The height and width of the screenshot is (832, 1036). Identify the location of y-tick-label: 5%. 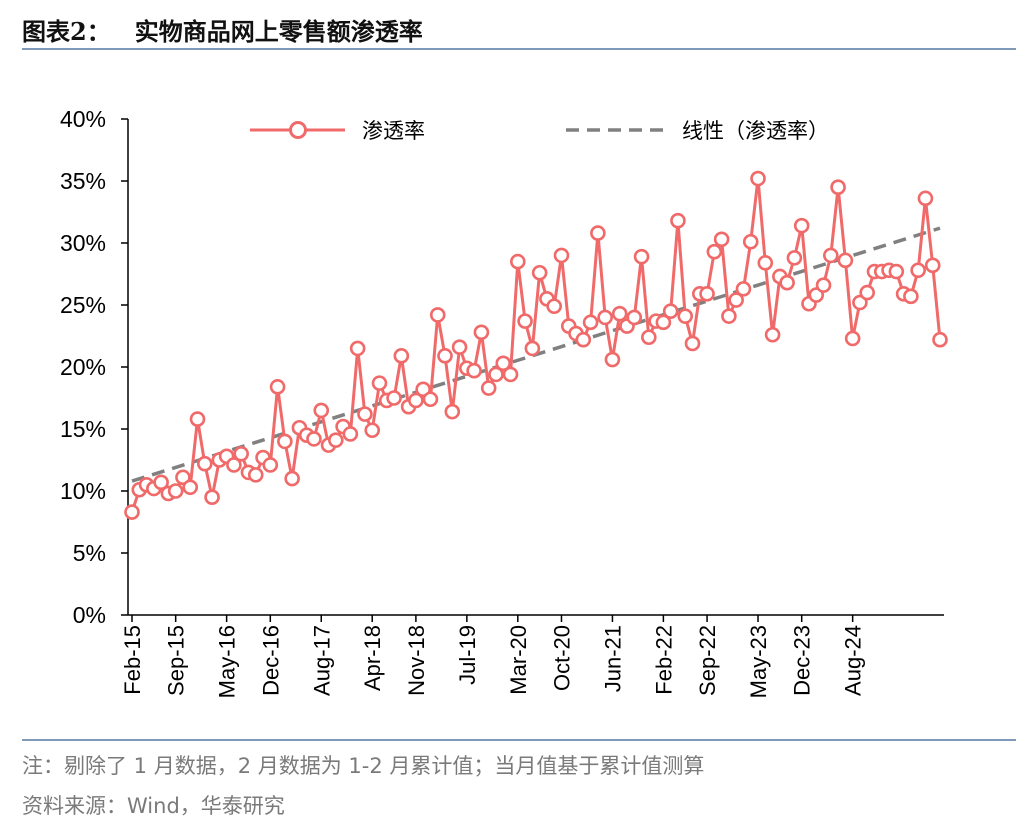
(89, 553).